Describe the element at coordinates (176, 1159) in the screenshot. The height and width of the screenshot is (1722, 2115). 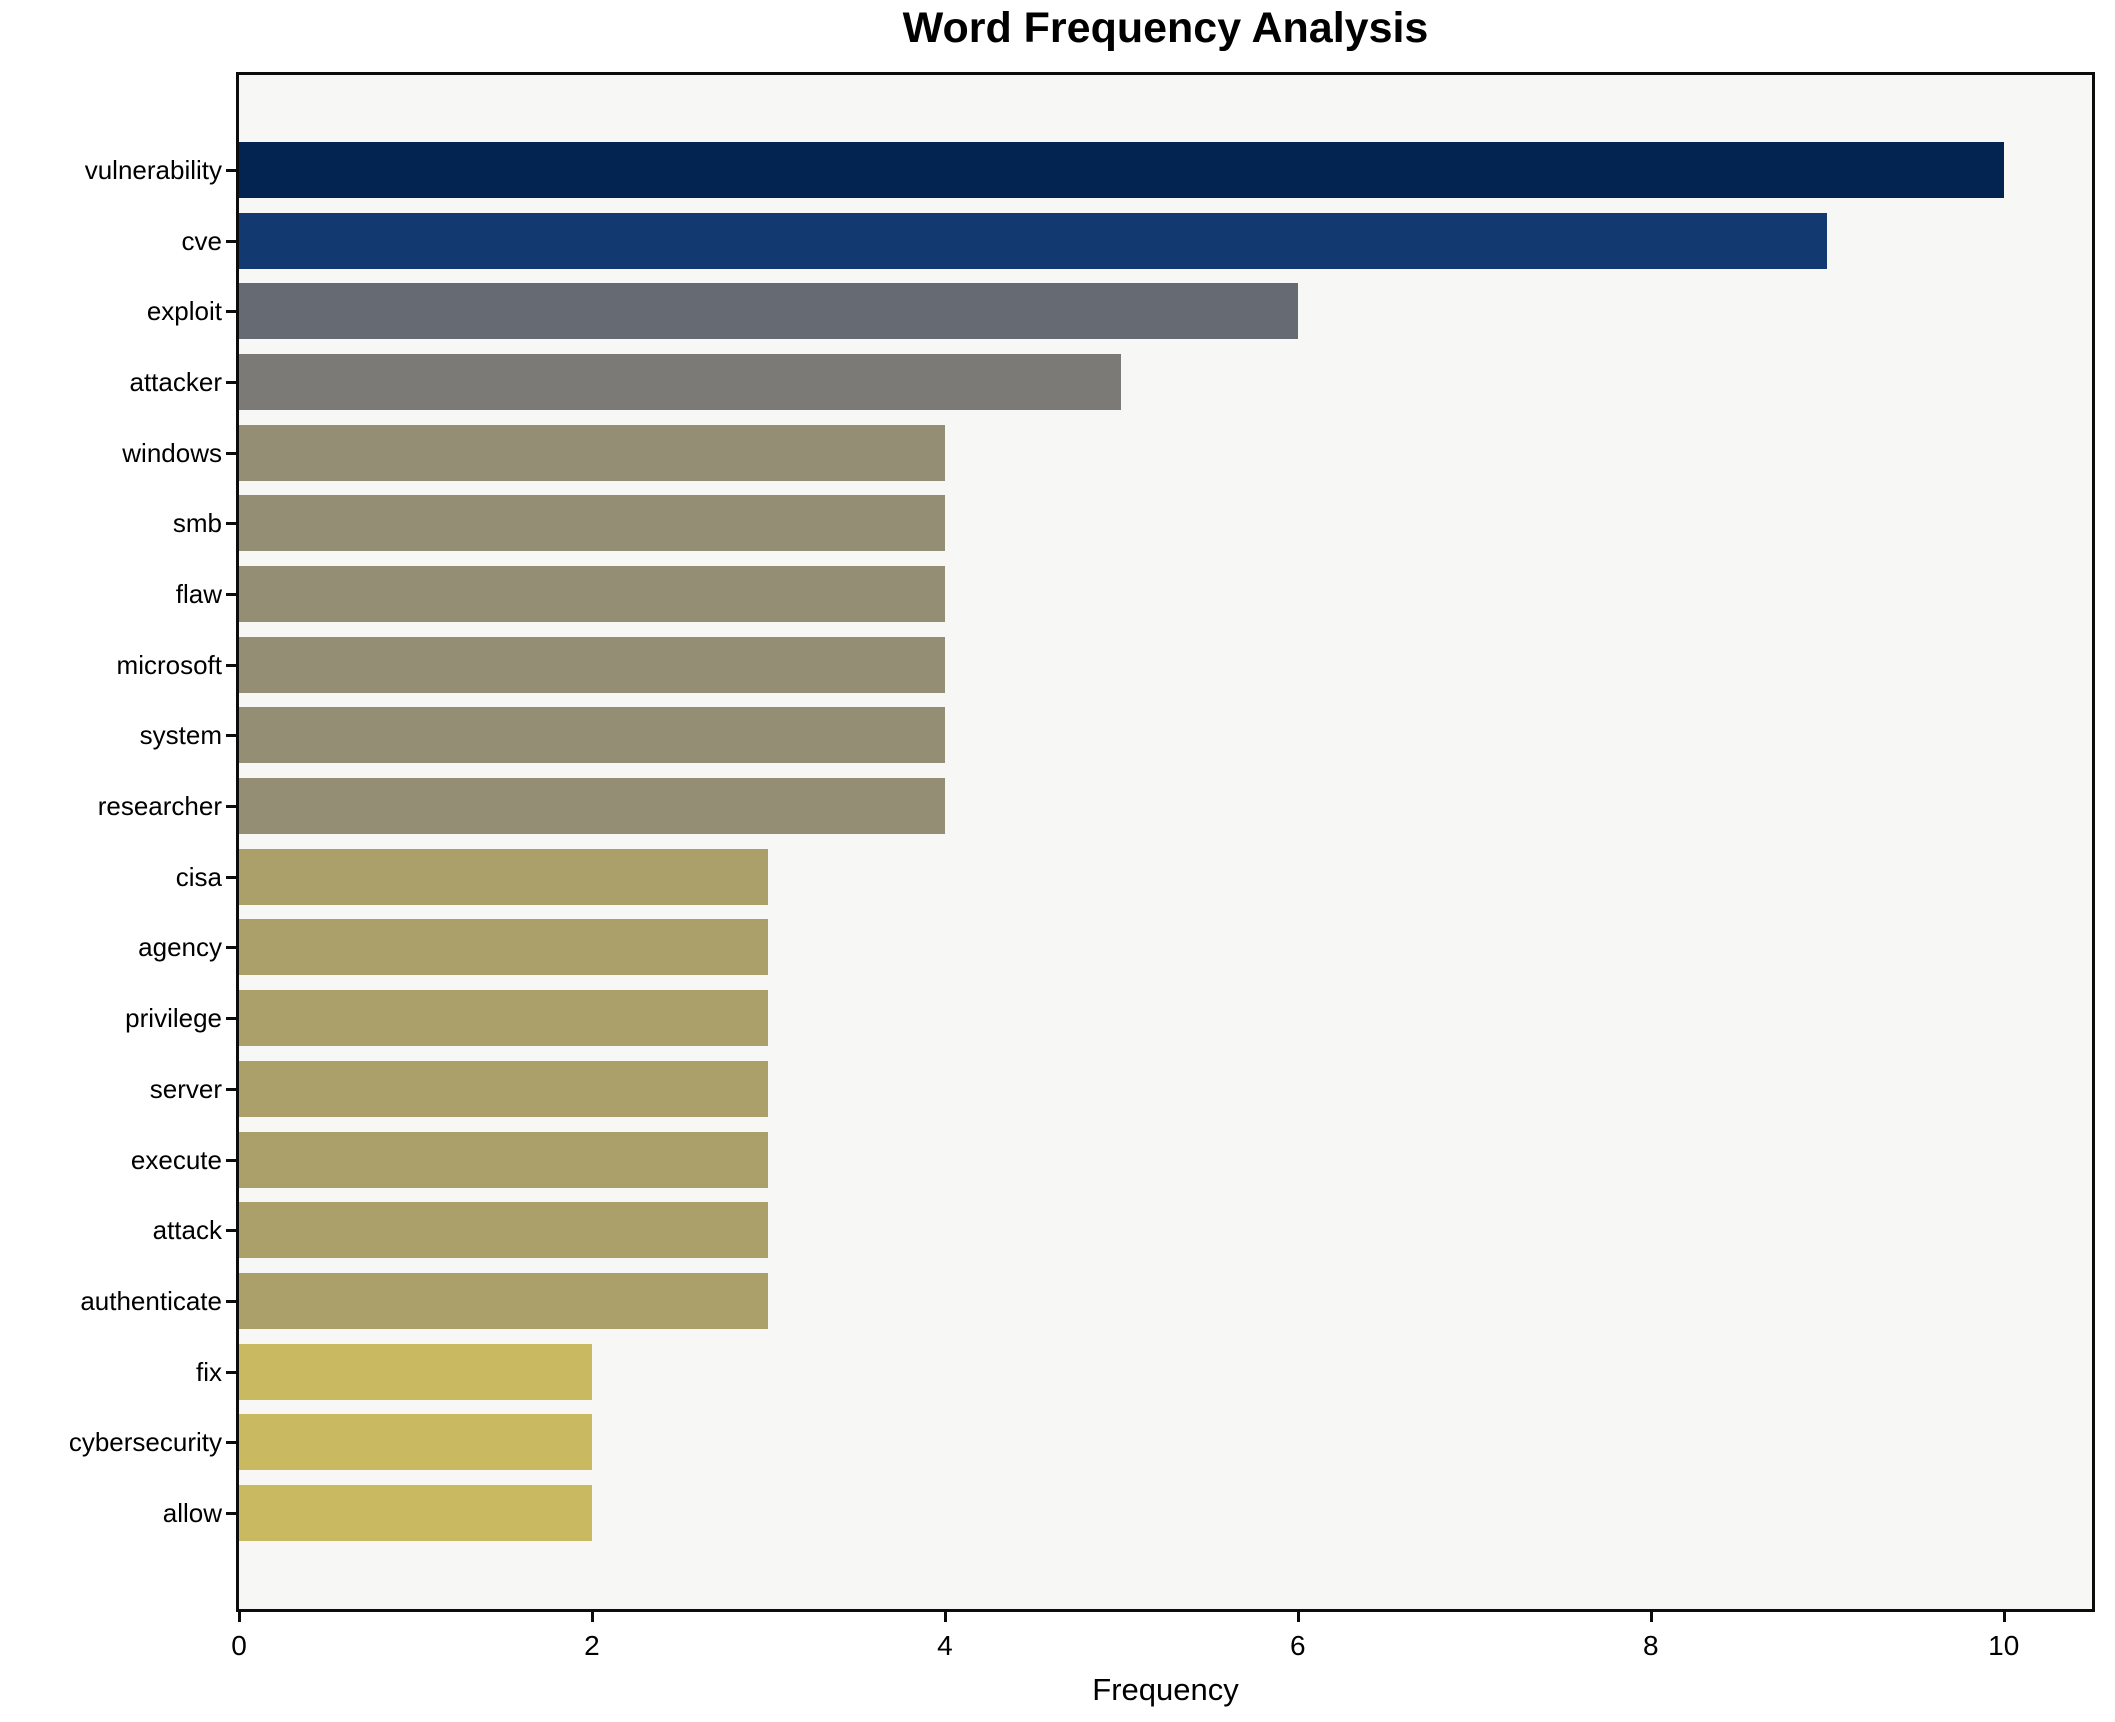
I see `y-tick-label-execute: execute` at that location.